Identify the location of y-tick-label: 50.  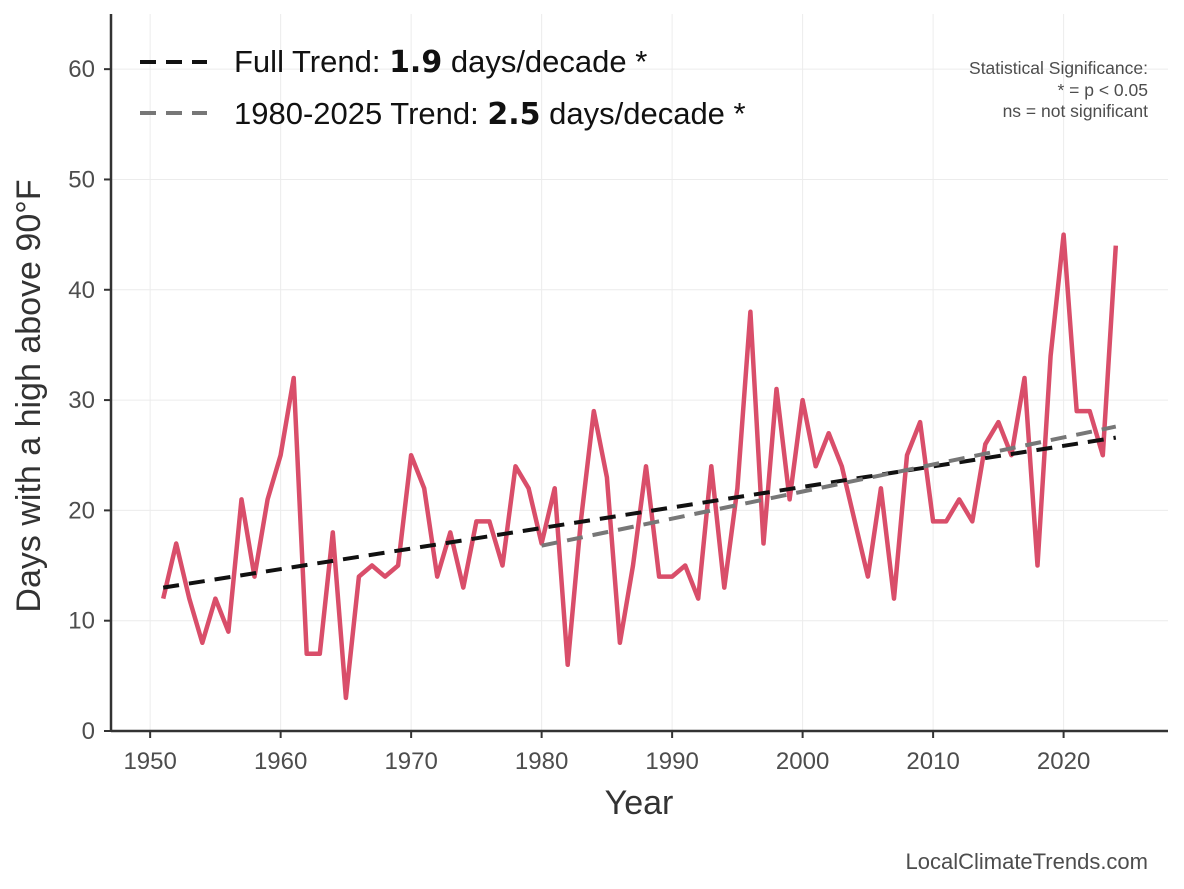
(81, 179).